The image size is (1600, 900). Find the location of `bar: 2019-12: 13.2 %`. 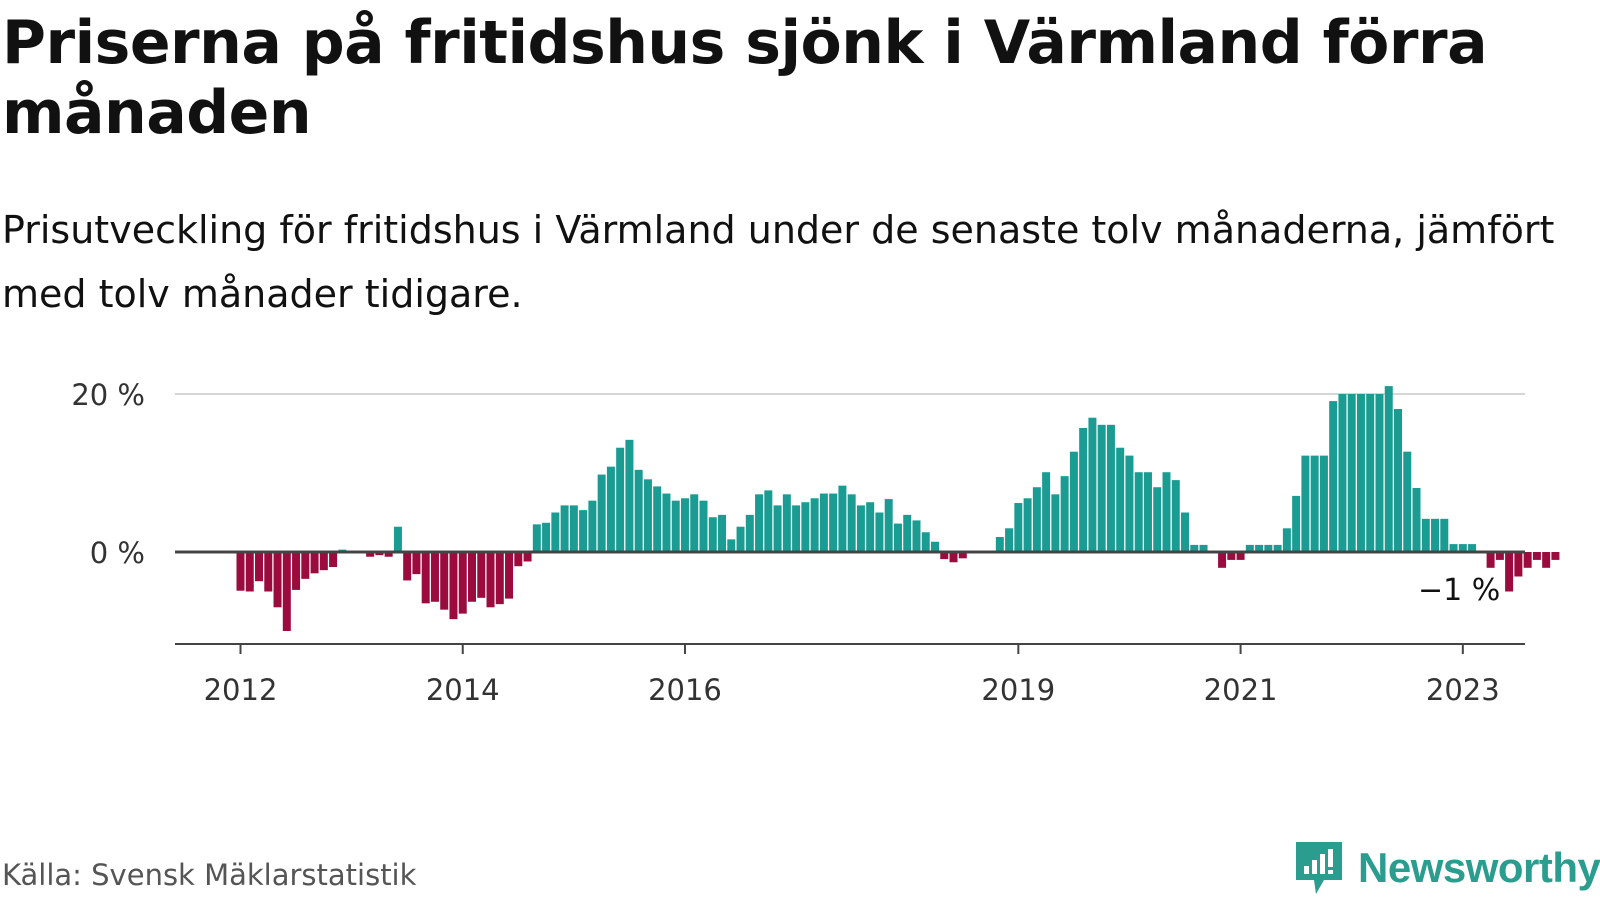

bar: 2019-12: 13.2 % is located at coordinates (1120, 499).